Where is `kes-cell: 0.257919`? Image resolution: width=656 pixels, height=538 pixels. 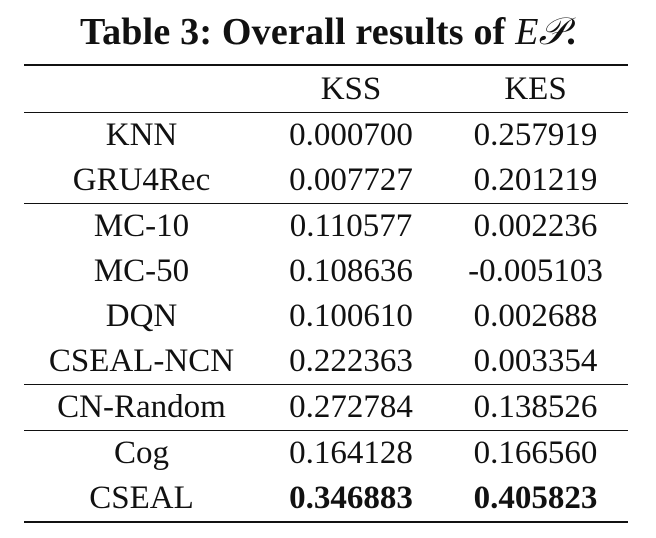 kes-cell: 0.257919 is located at coordinates (535, 135).